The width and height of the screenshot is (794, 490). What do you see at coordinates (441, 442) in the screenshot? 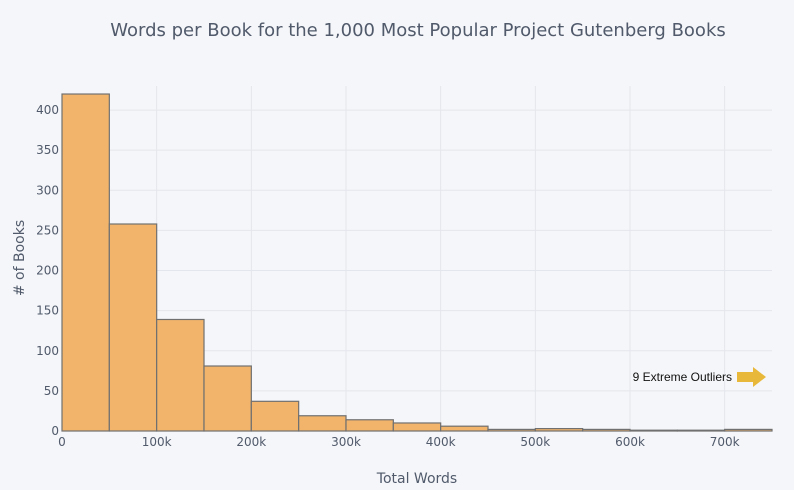
I see `x-tick-label: 400k` at bounding box center [441, 442].